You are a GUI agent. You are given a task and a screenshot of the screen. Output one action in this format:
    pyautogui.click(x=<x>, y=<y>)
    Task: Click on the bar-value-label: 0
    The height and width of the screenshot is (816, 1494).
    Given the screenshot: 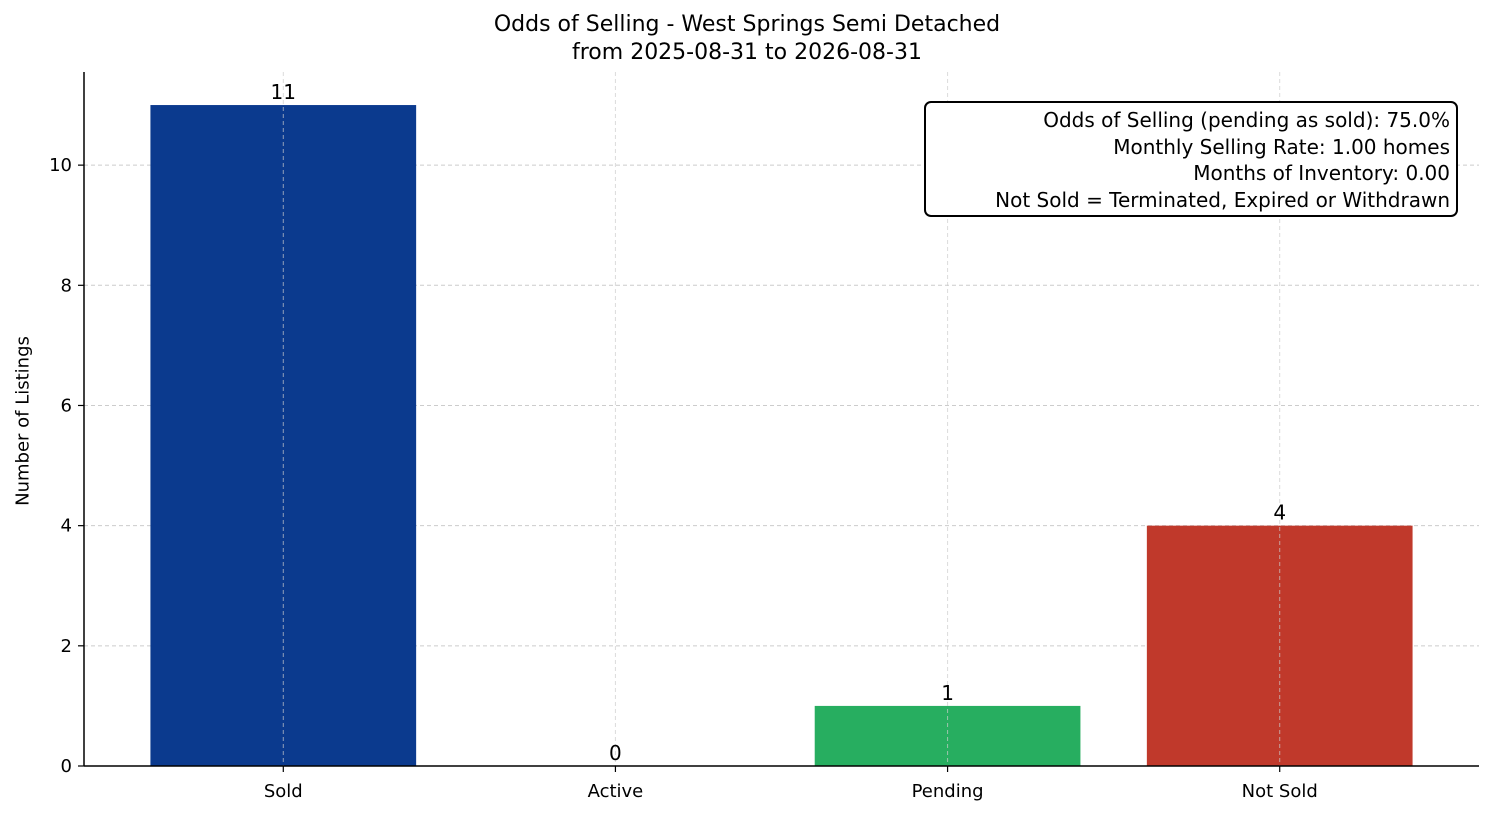 What is the action you would take?
    pyautogui.click(x=615, y=753)
    